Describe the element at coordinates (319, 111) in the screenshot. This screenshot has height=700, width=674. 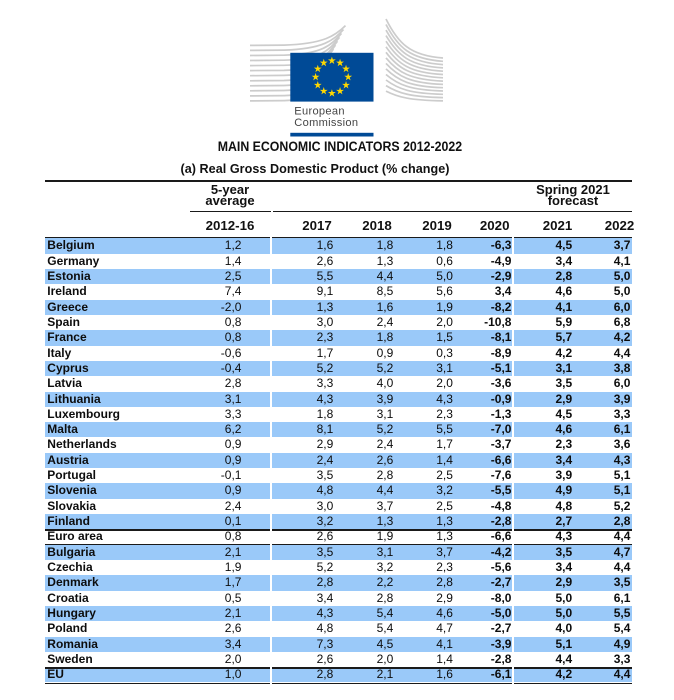
I see `svg-text: European` at that location.